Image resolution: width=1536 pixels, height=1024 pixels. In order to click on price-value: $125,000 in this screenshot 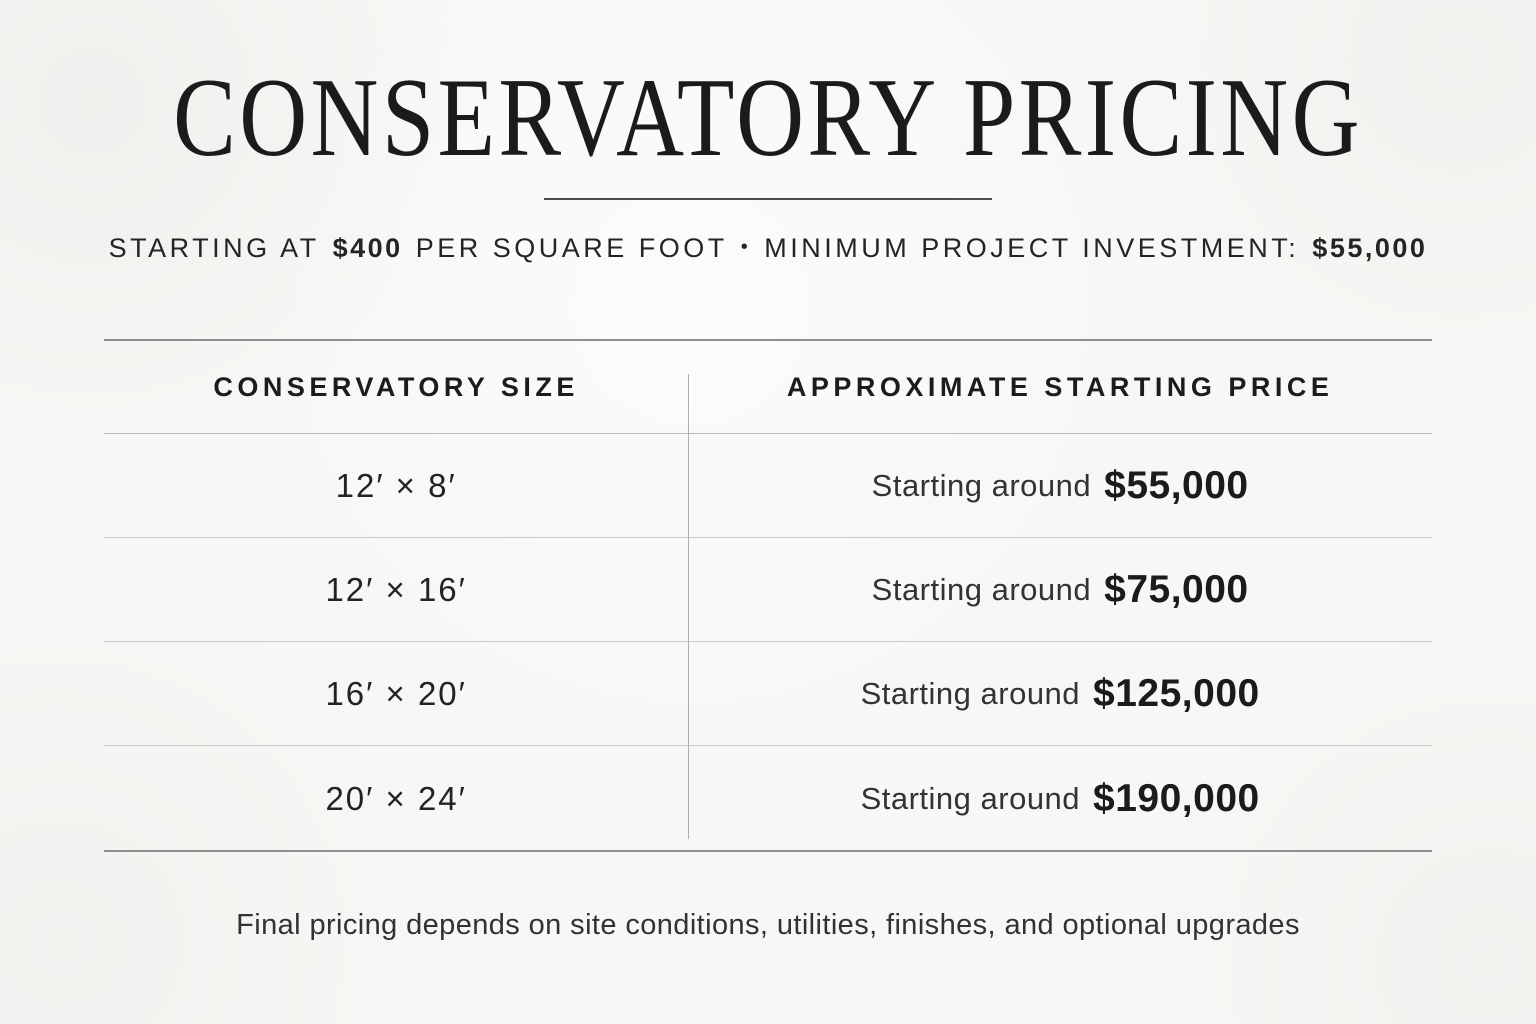, I will do `click(1176, 693)`.